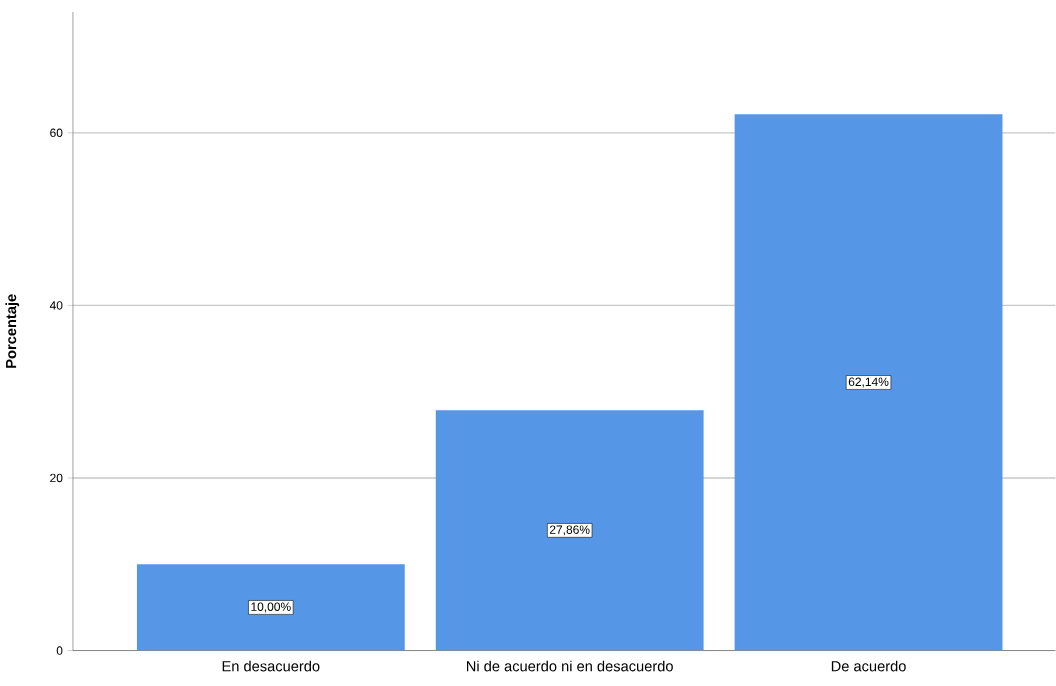 The height and width of the screenshot is (686, 1056). What do you see at coordinates (56, 478) in the screenshot?
I see `y-tick-label: 20` at bounding box center [56, 478].